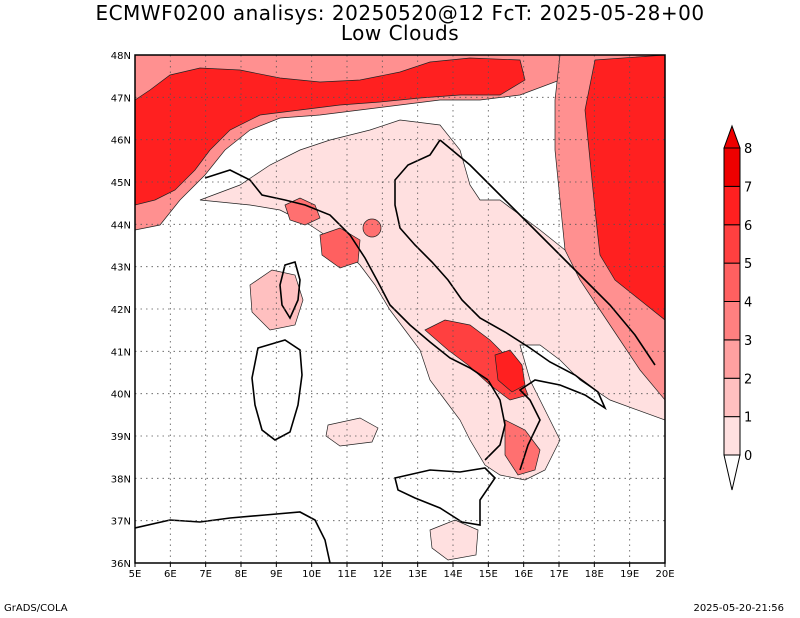 The height and width of the screenshot is (618, 800). I want to click on colorbar-tick-1: 1, so click(748, 418).